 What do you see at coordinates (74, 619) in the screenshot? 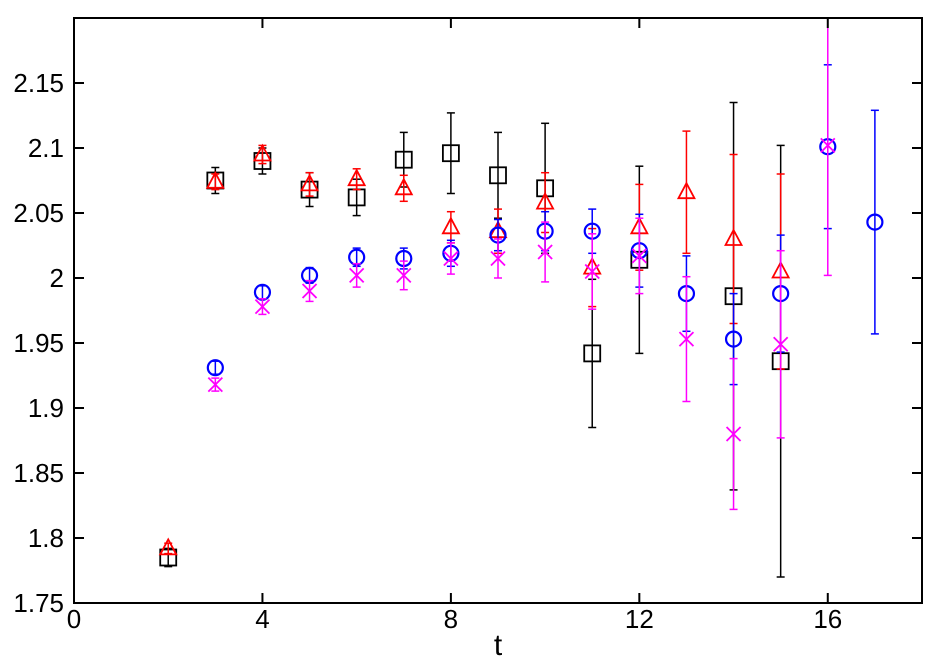
I see `x-tick-label: 0` at bounding box center [74, 619].